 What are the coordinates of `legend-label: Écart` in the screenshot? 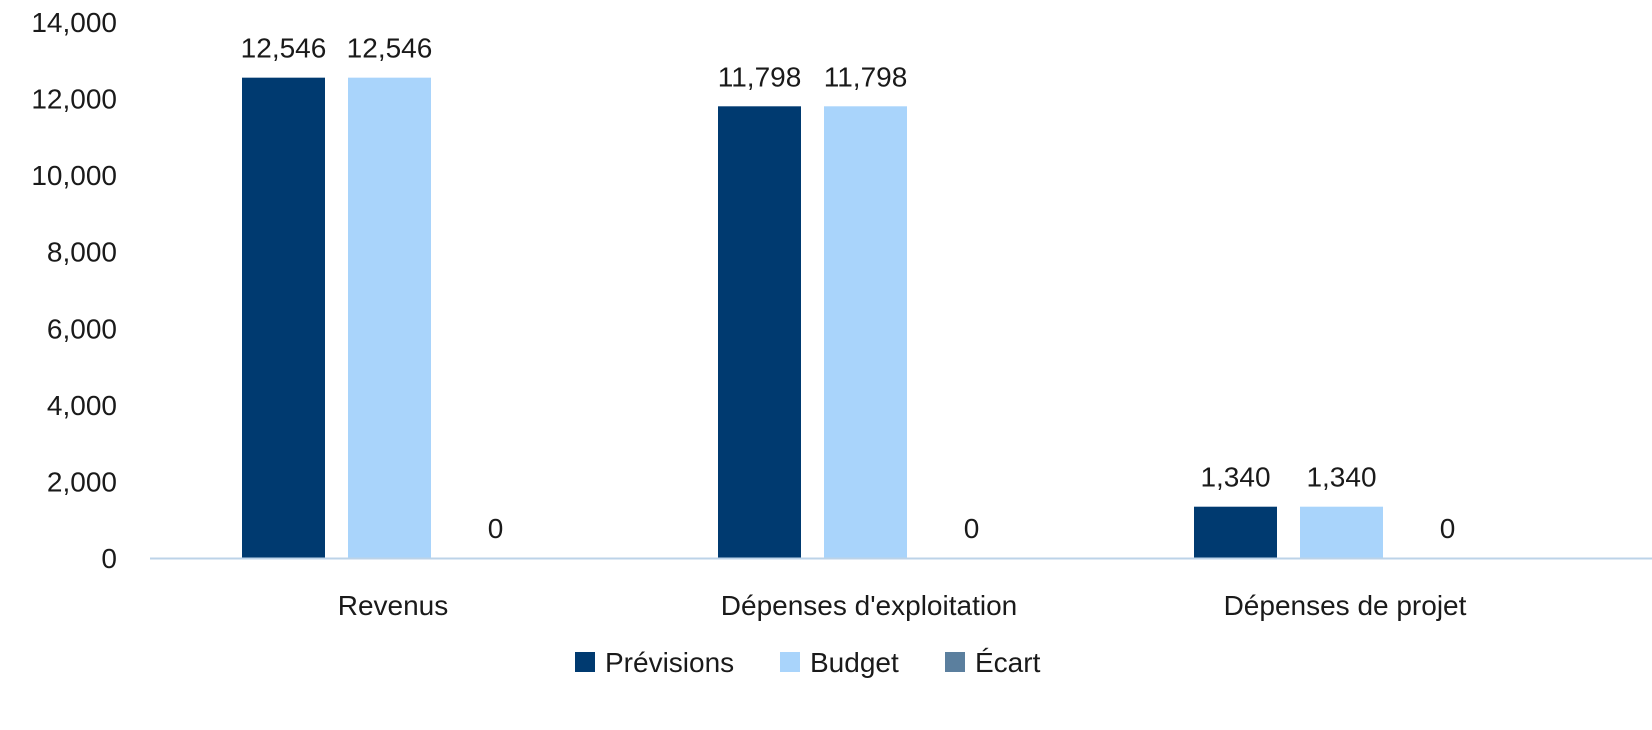 It's located at (1008, 662).